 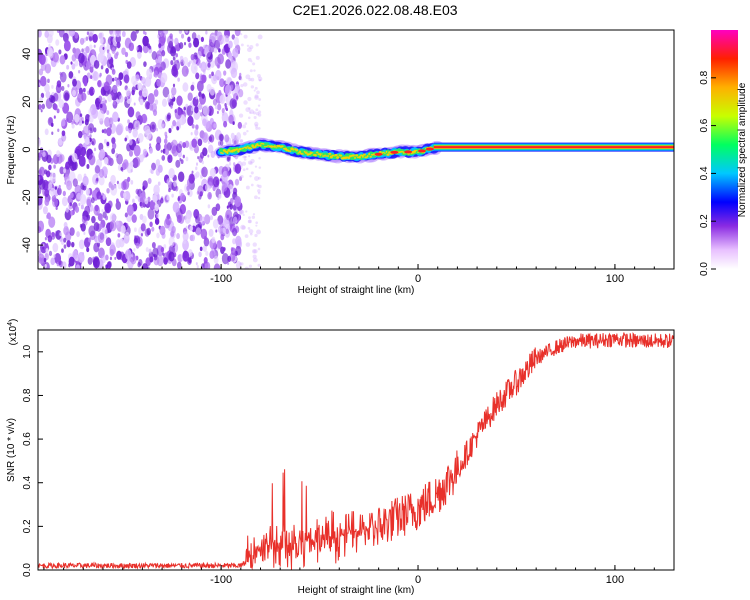 I want to click on colorbar-tick-label: 0.8, so click(x=704, y=77).